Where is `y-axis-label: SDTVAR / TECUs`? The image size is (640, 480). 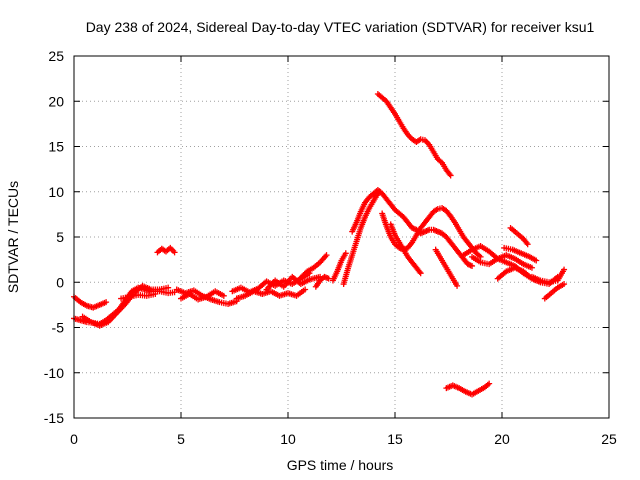
y-axis-label: SDTVAR / TECUs is located at coordinates (13, 237).